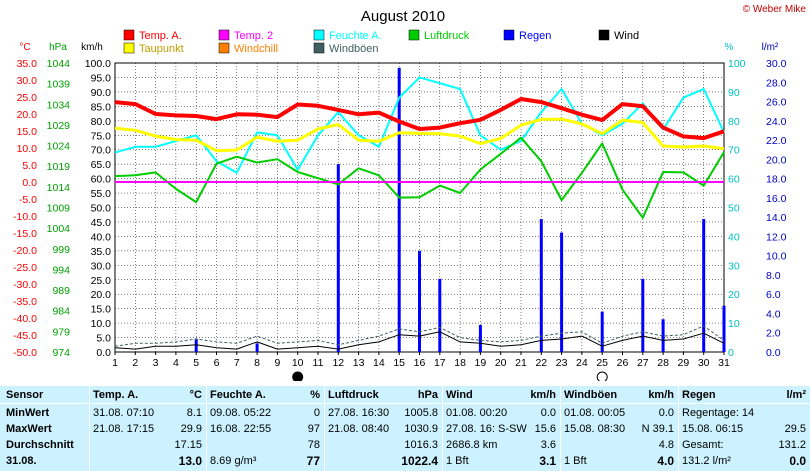 The width and height of the screenshot is (810, 471). What do you see at coordinates (217, 363) in the screenshot?
I see `x-tick-label: 6` at bounding box center [217, 363].